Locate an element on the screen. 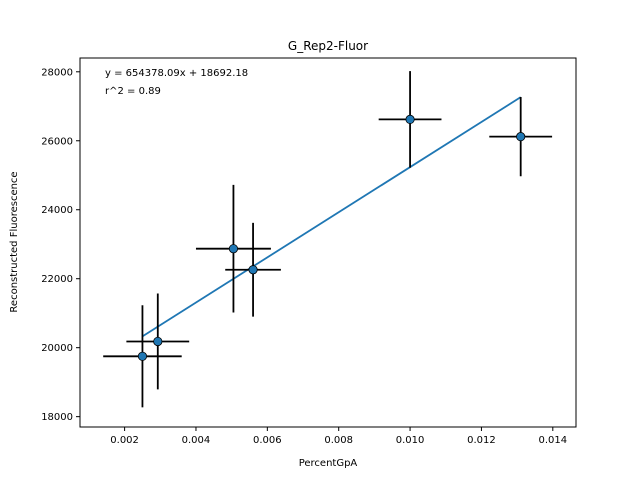 Image resolution: width=640 pixels, height=480 pixels. x-axis-label: PercentGpA is located at coordinates (328, 463).